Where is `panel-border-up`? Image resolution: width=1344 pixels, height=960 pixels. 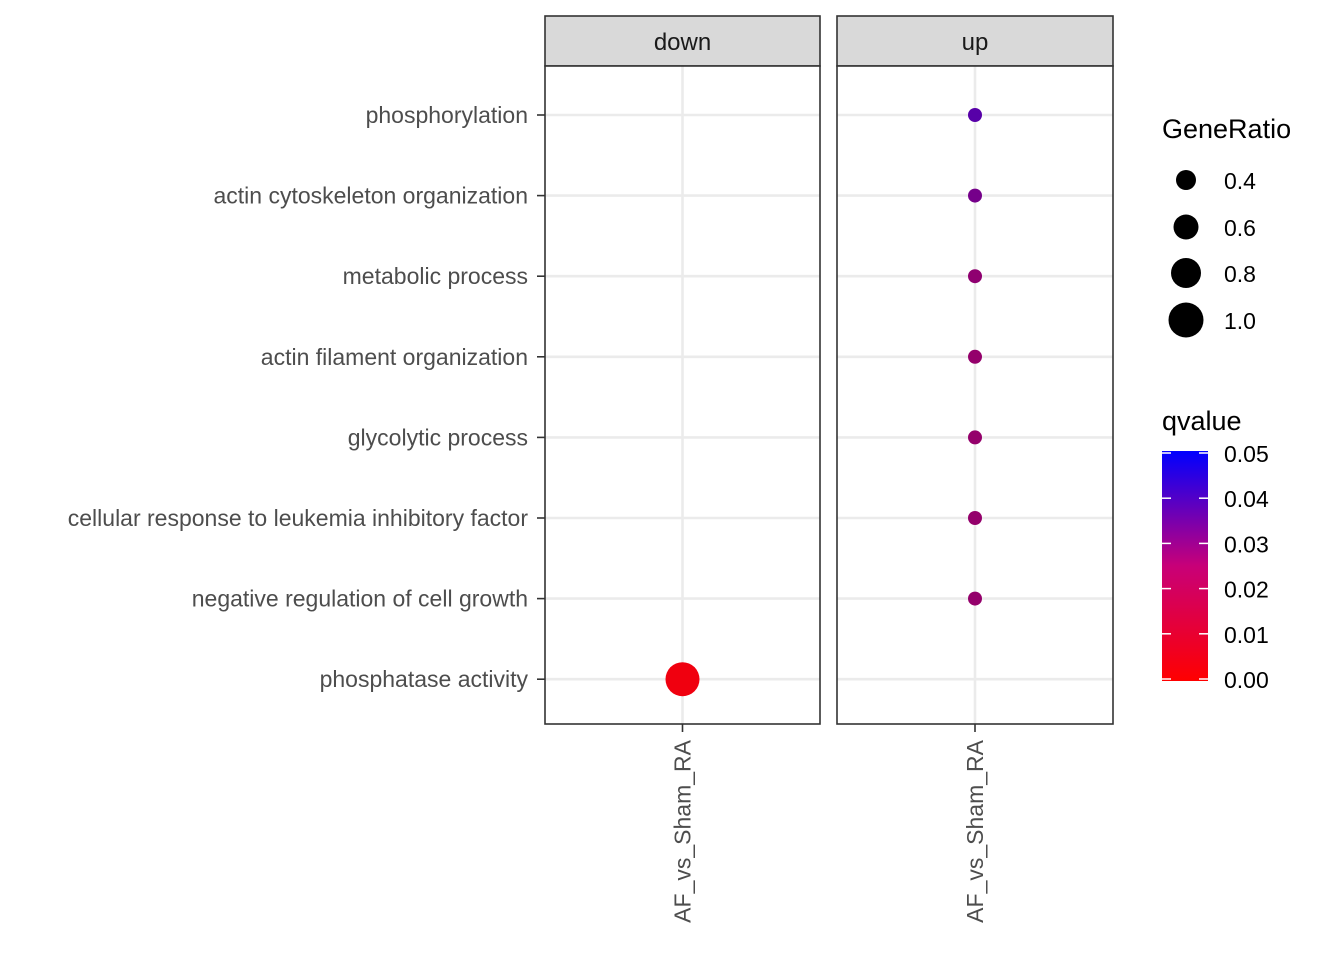 panel-border-up is located at coordinates (975, 395).